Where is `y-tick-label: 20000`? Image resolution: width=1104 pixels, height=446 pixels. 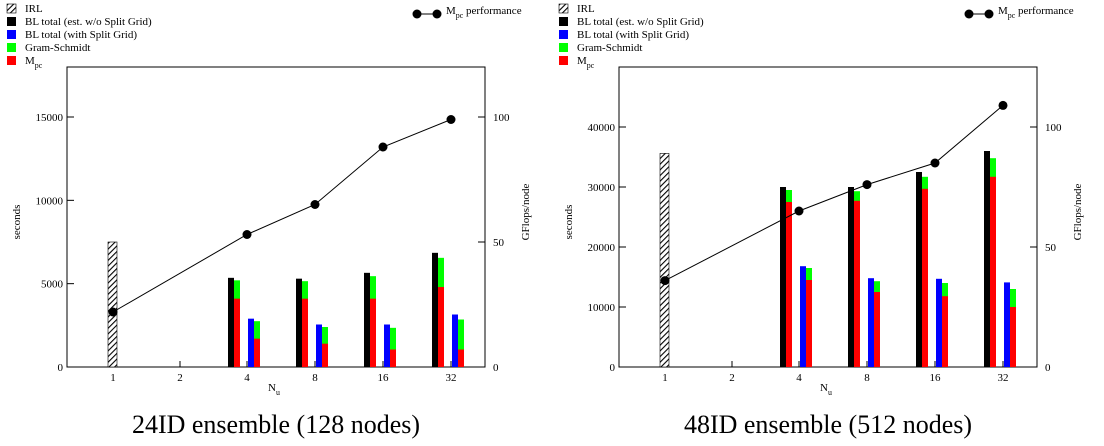 y-tick-label: 20000 is located at coordinates (602, 248).